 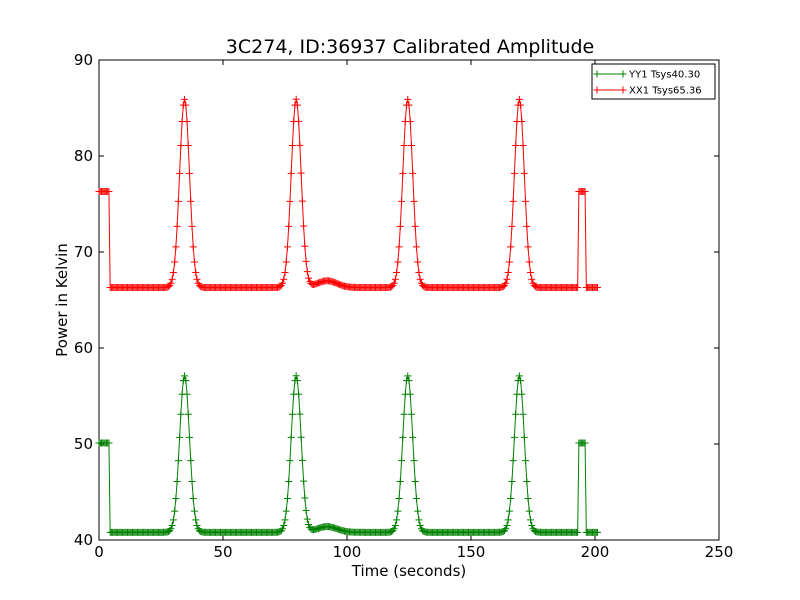 What do you see at coordinates (471, 552) in the screenshot?
I see `x-tick-label: 150` at bounding box center [471, 552].